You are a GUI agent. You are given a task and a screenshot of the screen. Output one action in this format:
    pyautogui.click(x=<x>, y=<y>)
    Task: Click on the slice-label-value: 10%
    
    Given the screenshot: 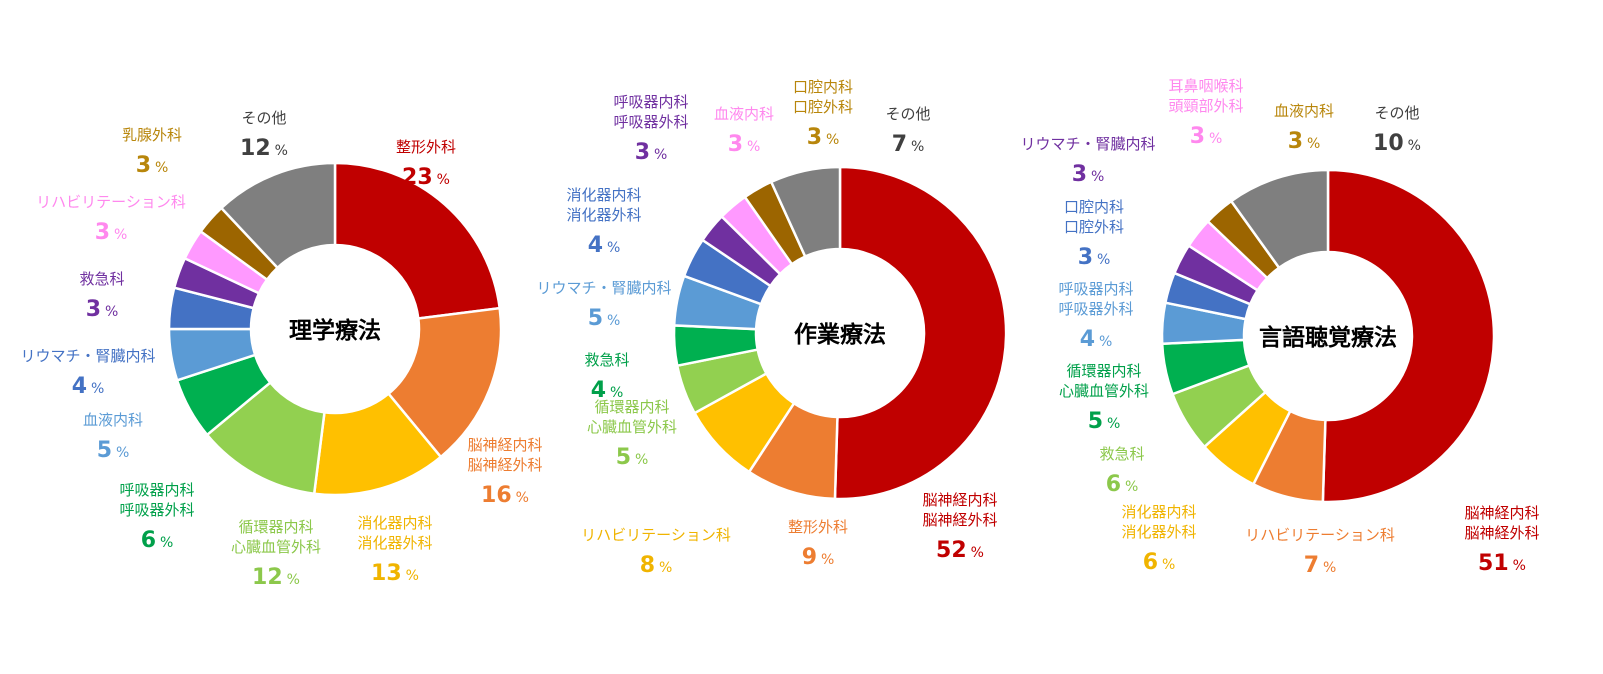 What is the action you would take?
    pyautogui.click(x=1397, y=143)
    